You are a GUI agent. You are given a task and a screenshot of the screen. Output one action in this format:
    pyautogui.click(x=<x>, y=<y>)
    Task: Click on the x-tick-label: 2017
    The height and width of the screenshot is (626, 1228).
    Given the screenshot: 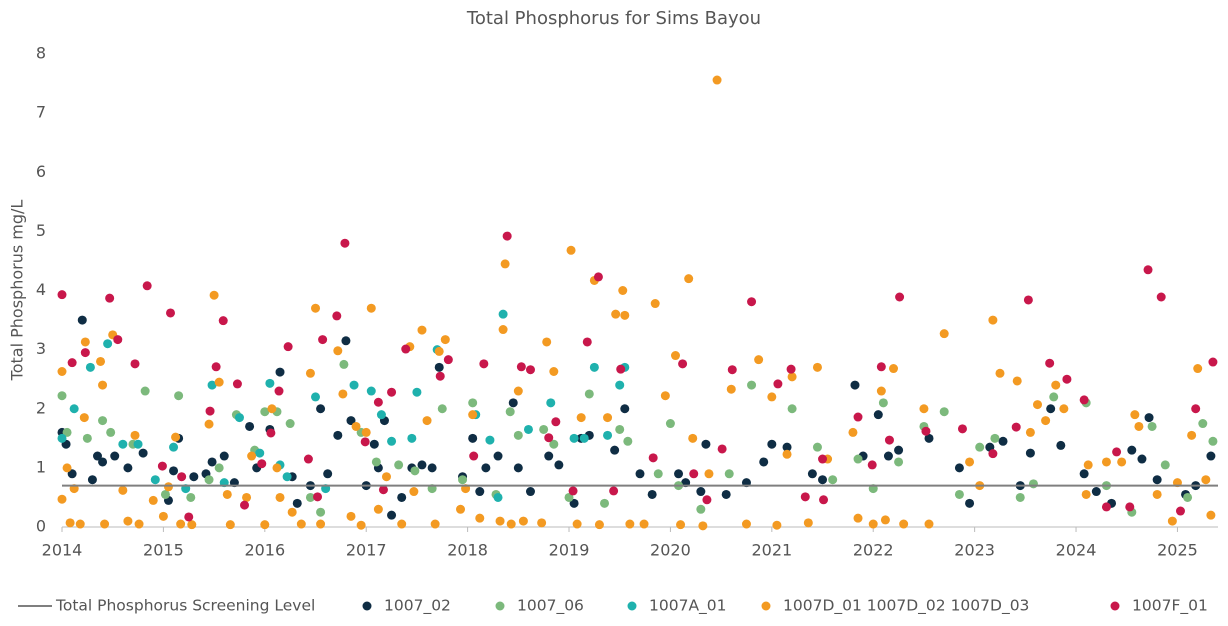 What is the action you would take?
    pyautogui.click(x=366, y=550)
    